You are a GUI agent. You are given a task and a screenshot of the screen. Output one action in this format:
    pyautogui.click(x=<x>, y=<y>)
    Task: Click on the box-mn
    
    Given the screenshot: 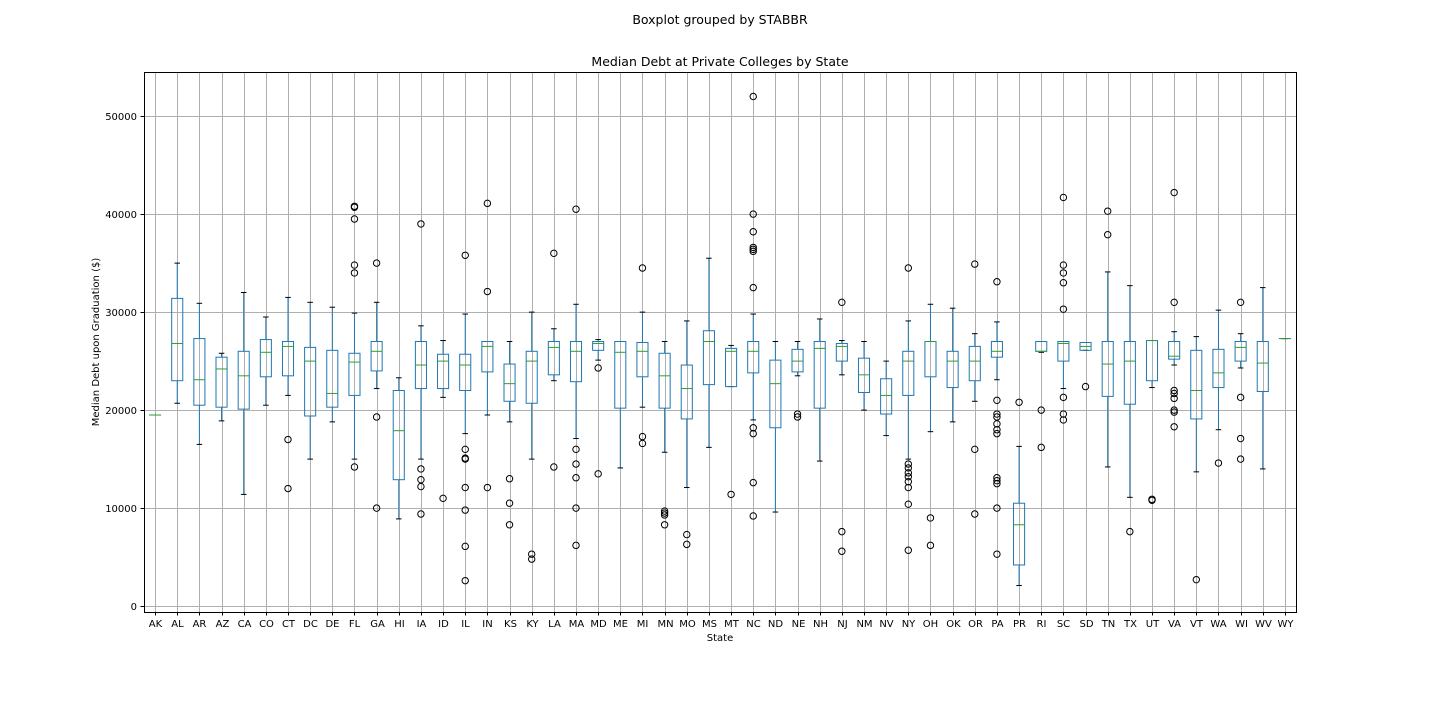 What is the action you would take?
    pyautogui.click(x=664, y=435)
    